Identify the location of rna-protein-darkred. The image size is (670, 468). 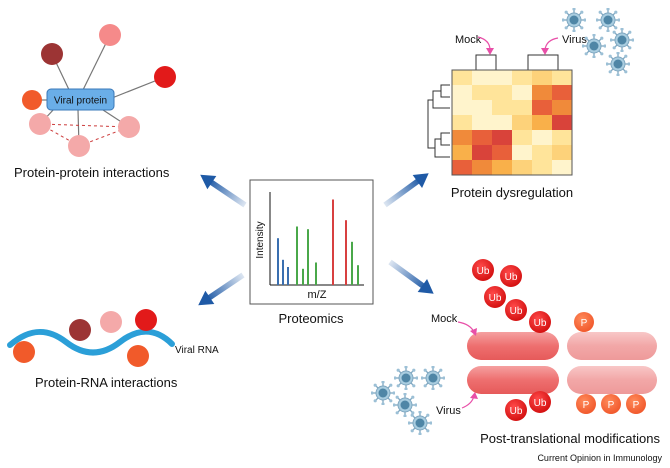
(80, 330).